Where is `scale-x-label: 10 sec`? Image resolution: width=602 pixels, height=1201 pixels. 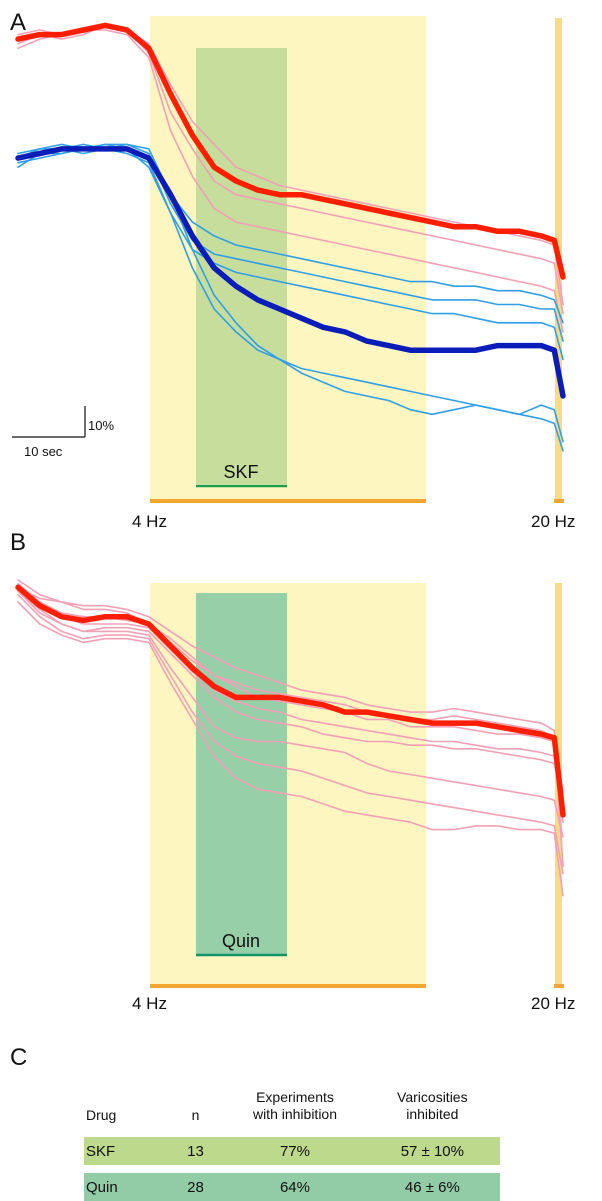 scale-x-label: 10 sec is located at coordinates (43, 451).